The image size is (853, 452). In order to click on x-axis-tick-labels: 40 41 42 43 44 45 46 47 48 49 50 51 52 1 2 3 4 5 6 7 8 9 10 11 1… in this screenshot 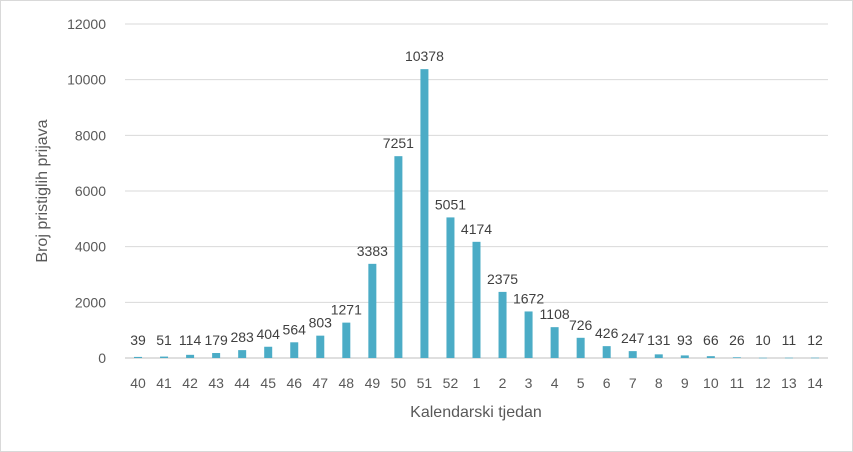, I will do `click(476, 383)`.